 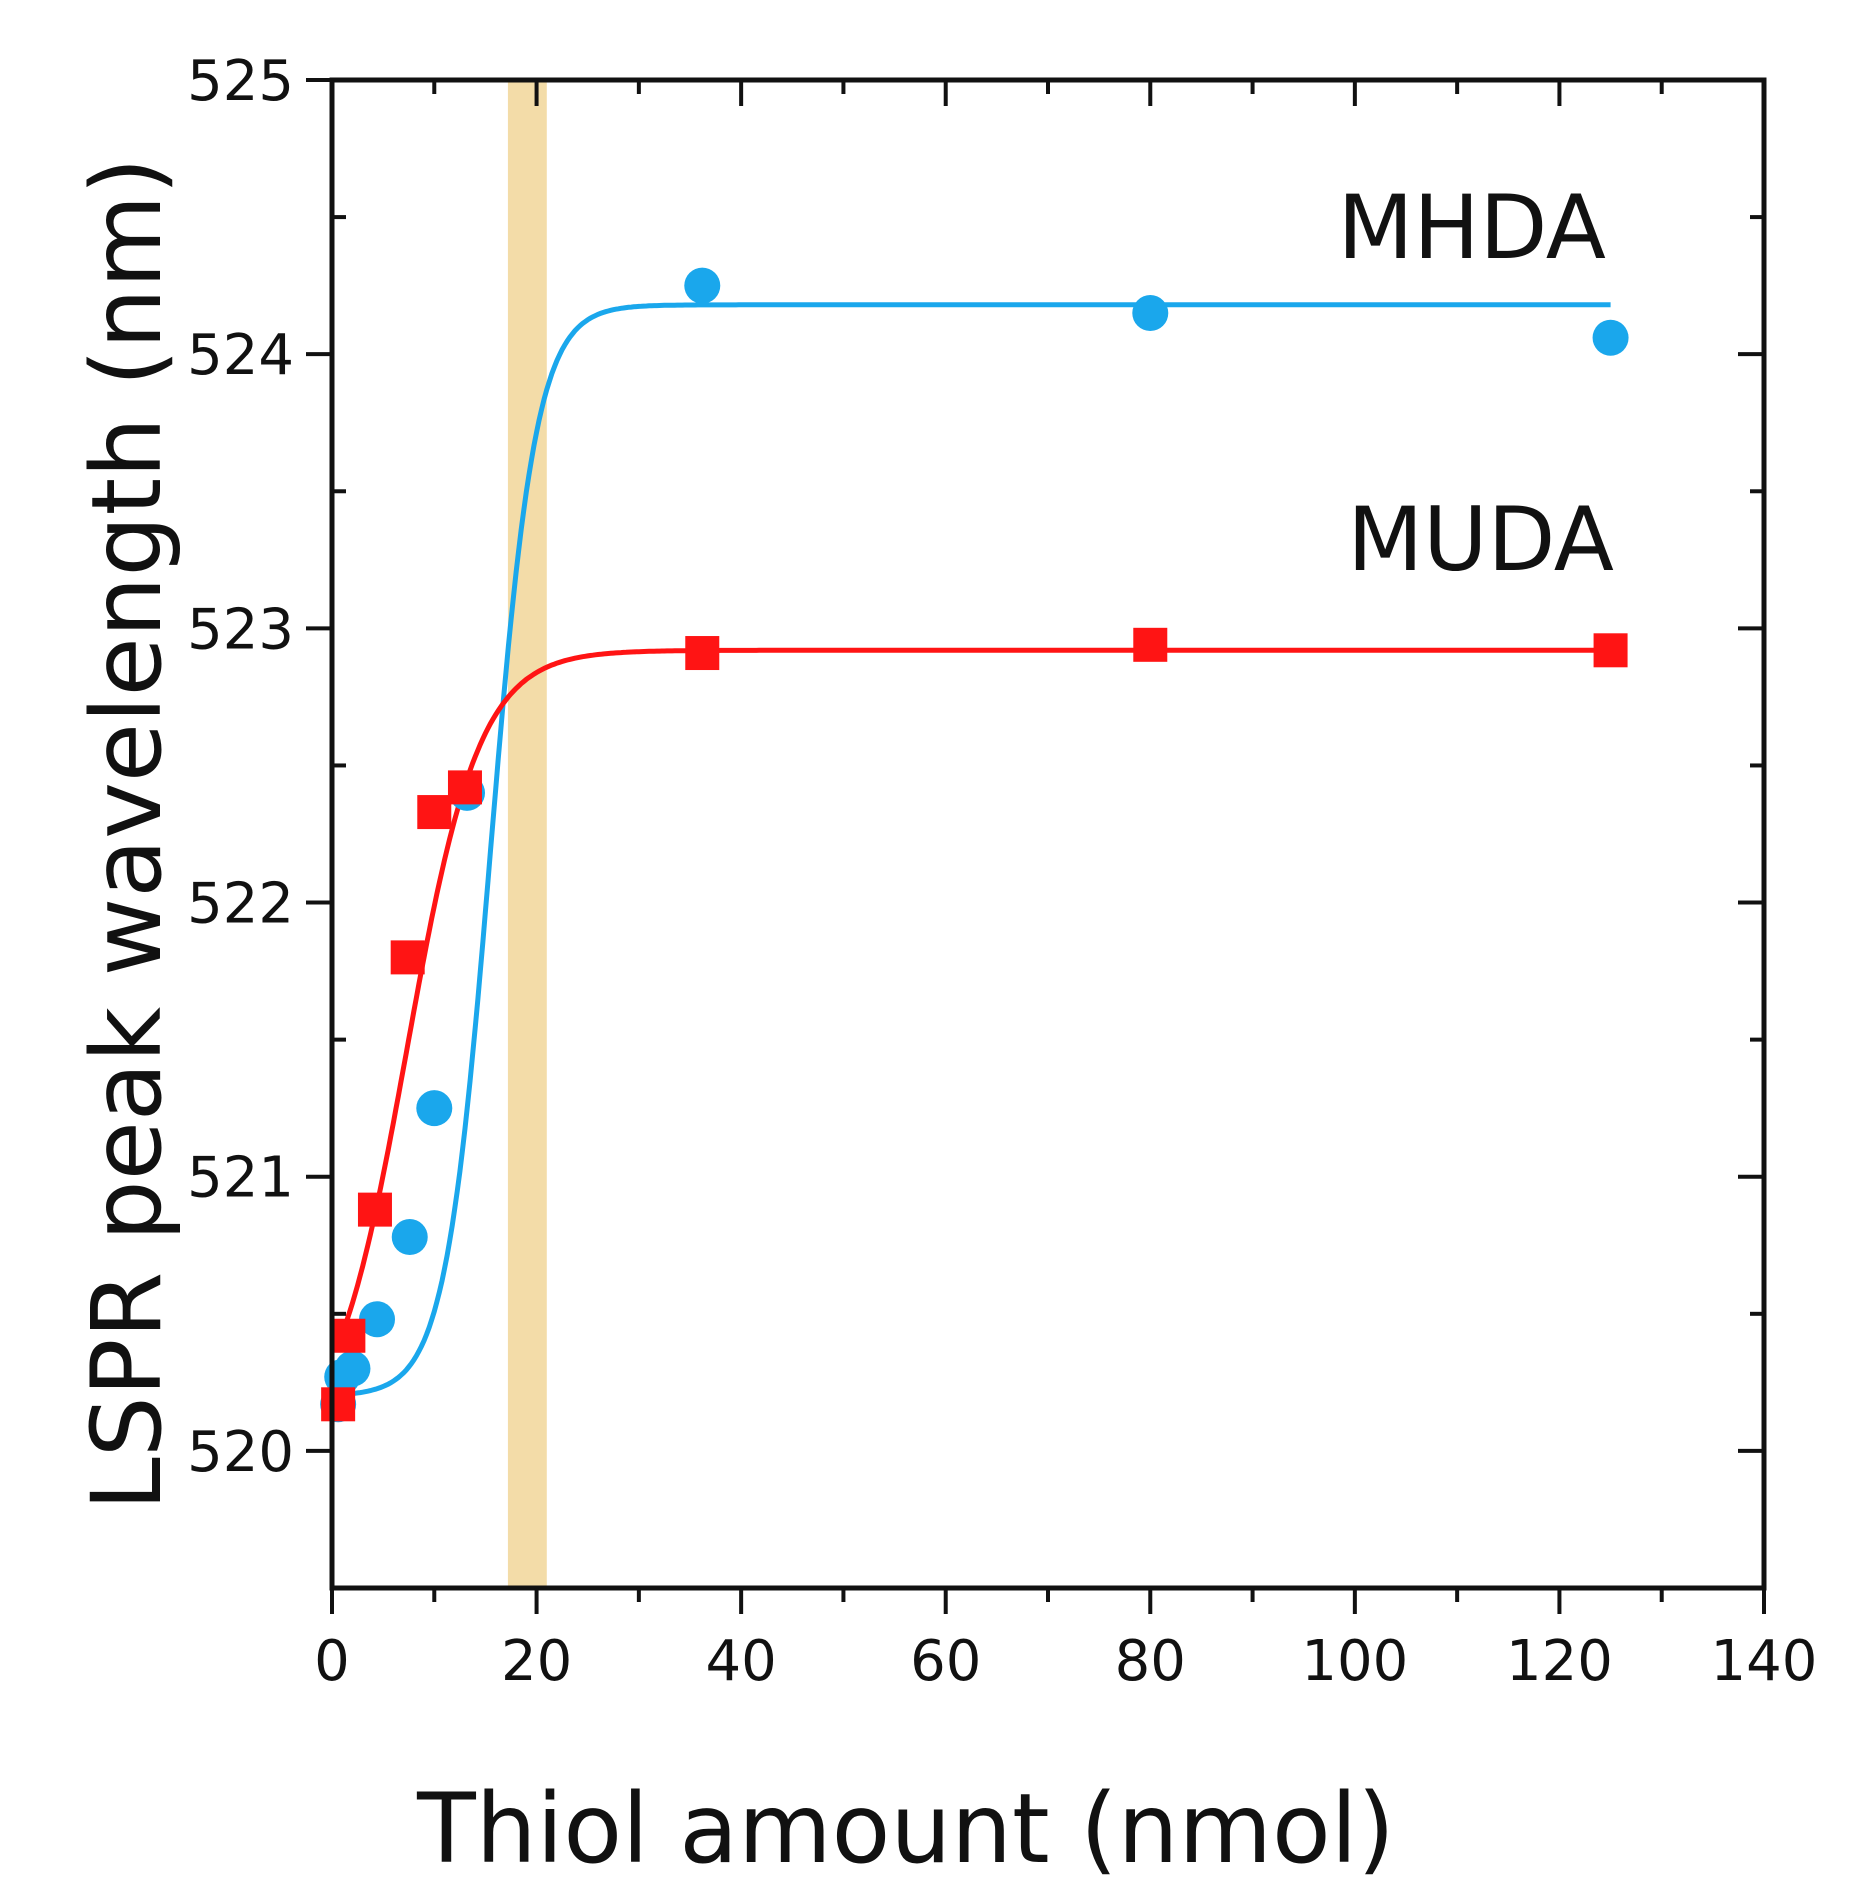 I want to click on y-tick-label: 524, so click(x=240, y=355).